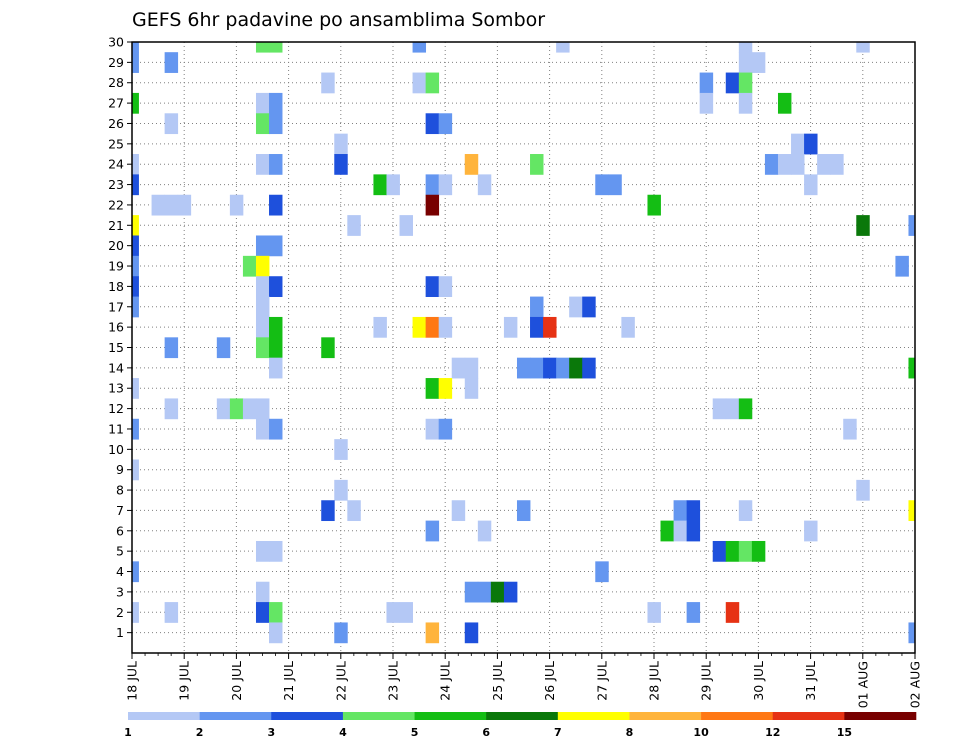 Image resolution: width=960 pixels, height=742 pixels. I want to click on y-tick-label: 14, so click(116, 367).